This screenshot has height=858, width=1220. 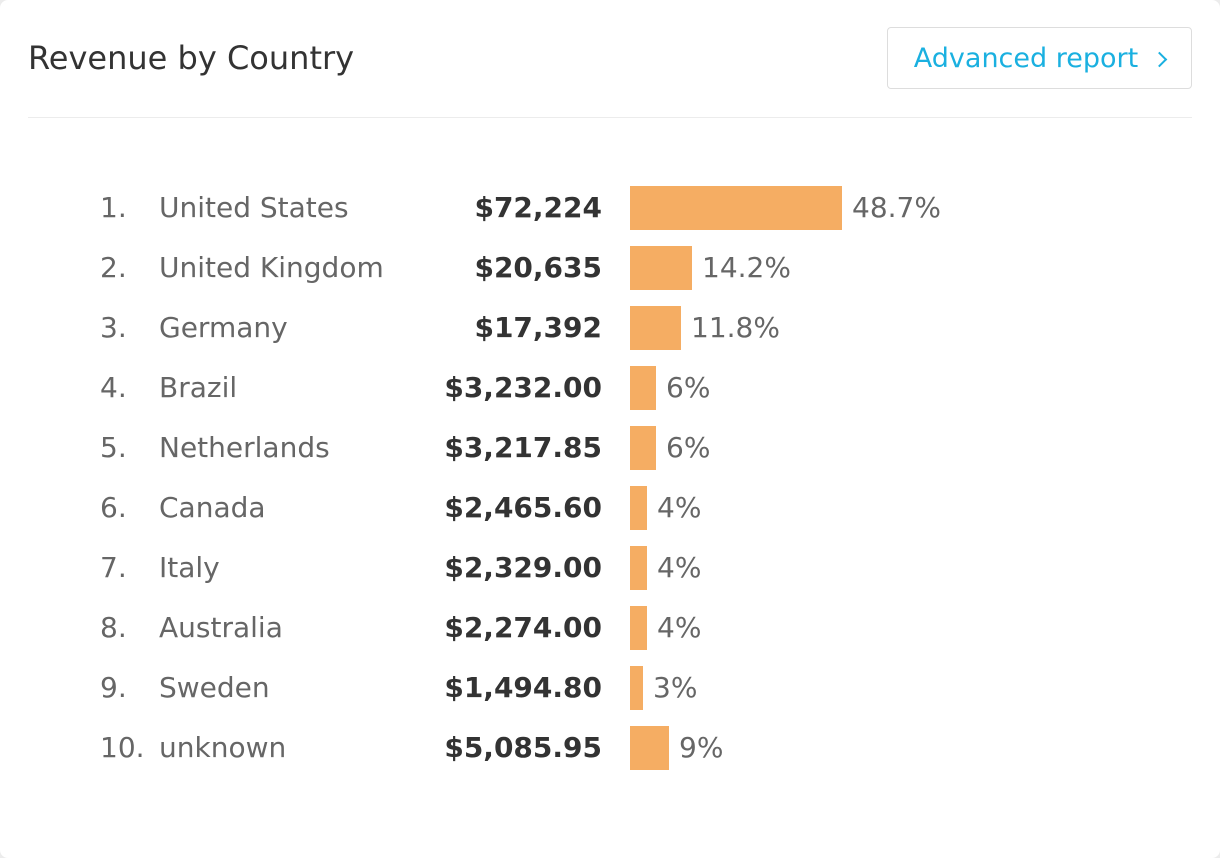 What do you see at coordinates (113, 507) in the screenshot?
I see `rank-number: 6.` at bounding box center [113, 507].